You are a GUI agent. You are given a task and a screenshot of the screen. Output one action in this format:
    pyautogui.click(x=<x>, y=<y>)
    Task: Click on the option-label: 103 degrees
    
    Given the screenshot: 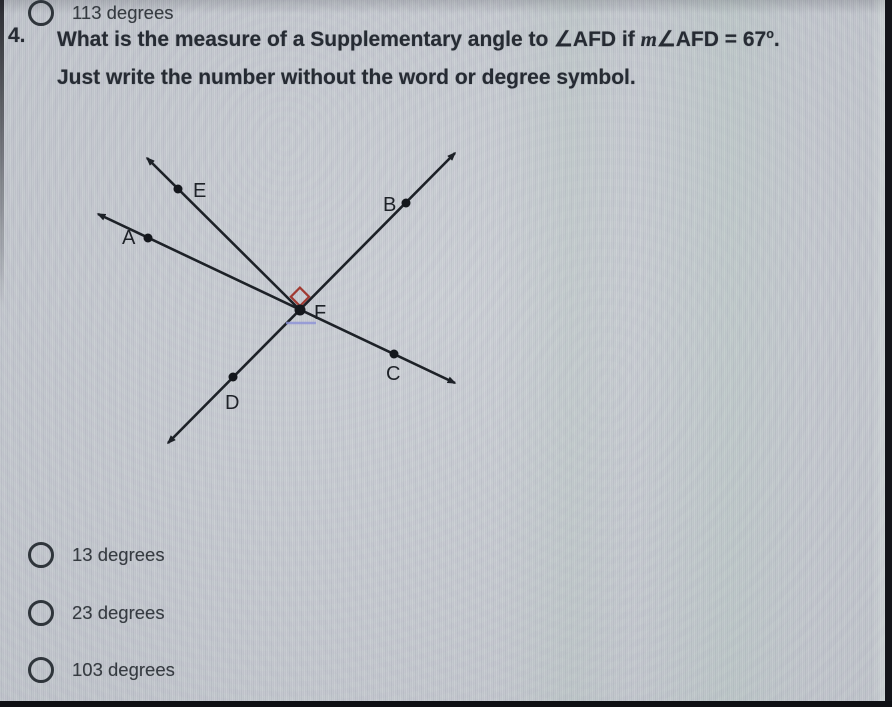 What is the action you would take?
    pyautogui.click(x=123, y=669)
    